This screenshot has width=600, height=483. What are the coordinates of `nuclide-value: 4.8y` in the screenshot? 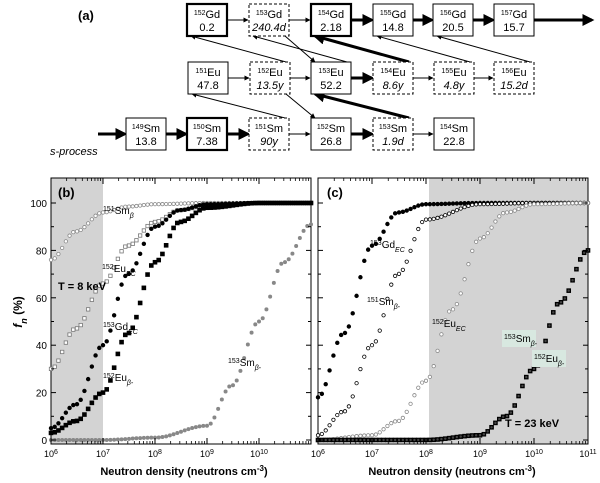 It's located at (455, 86).